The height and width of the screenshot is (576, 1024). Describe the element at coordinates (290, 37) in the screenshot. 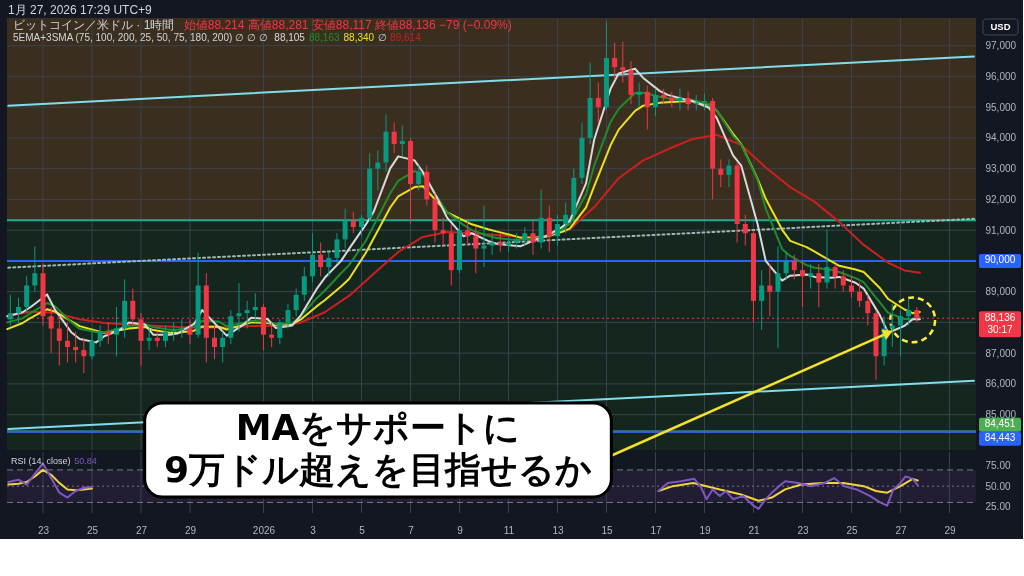

I see `text: 88,105` at that location.